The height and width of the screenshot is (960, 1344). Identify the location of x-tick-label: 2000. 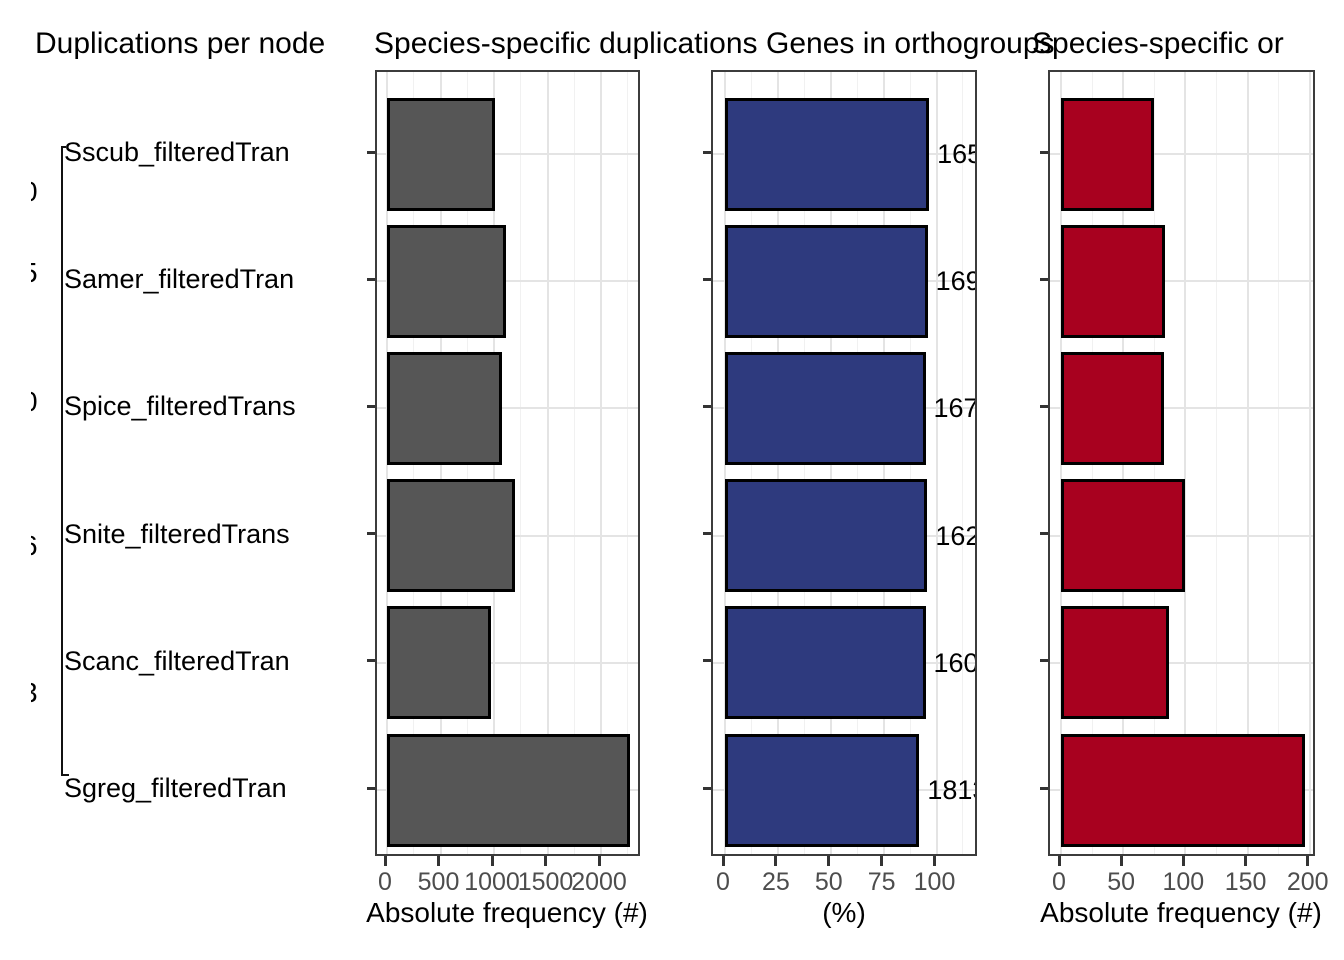
(599, 882).